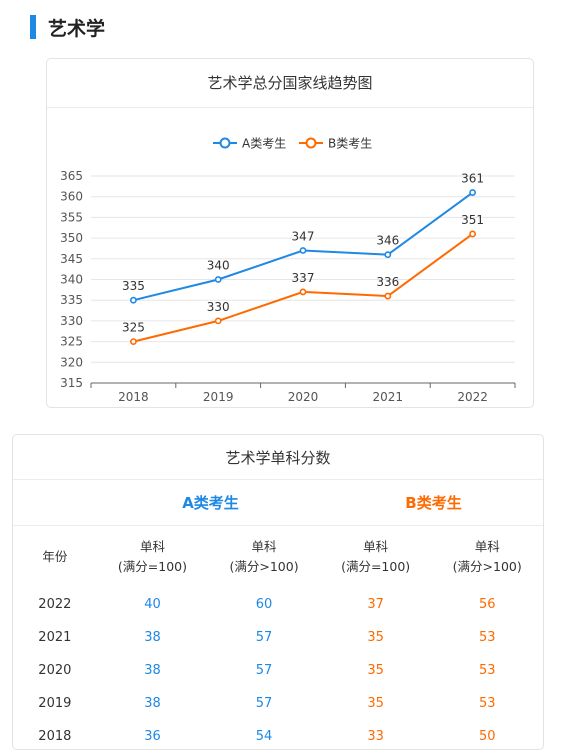  I want to click on data-label: 330, so click(218, 307).